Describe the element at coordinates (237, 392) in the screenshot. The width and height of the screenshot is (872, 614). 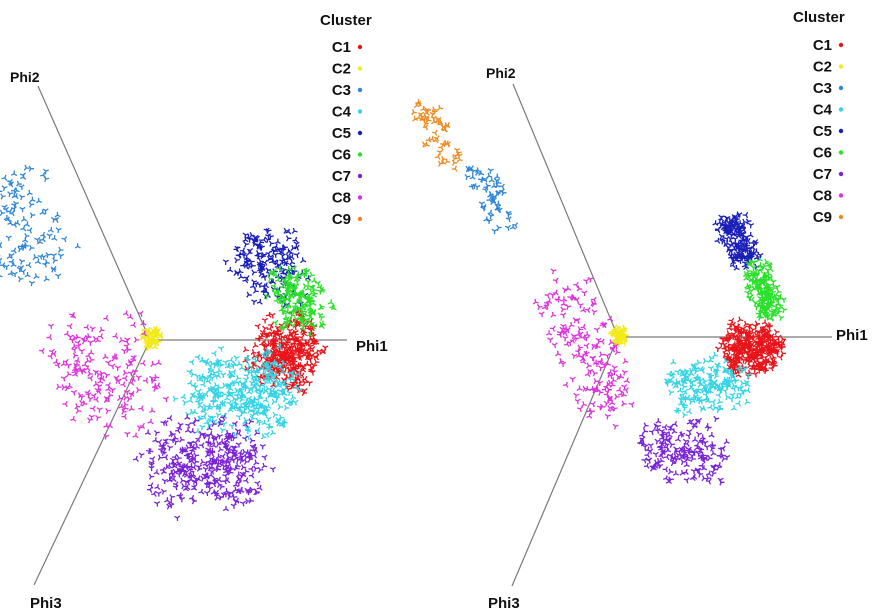
I see `series-c4` at that location.